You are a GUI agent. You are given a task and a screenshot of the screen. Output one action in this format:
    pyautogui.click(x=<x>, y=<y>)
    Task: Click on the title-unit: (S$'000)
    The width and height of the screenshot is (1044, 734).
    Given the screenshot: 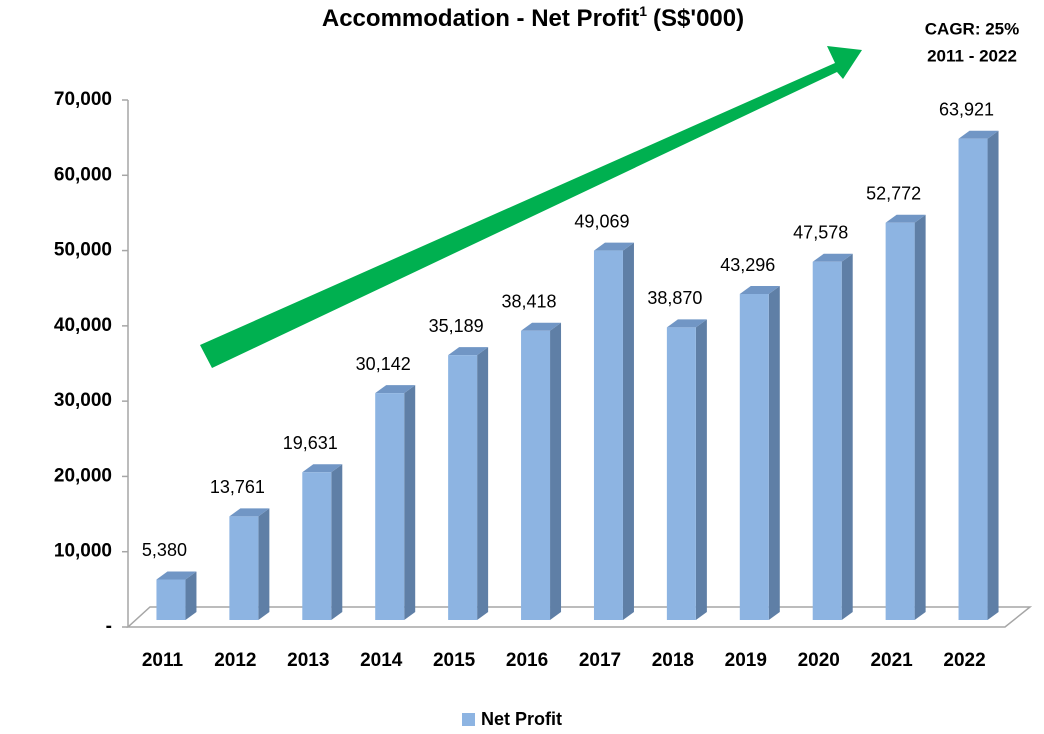 What is the action you would take?
    pyautogui.click(x=698, y=18)
    